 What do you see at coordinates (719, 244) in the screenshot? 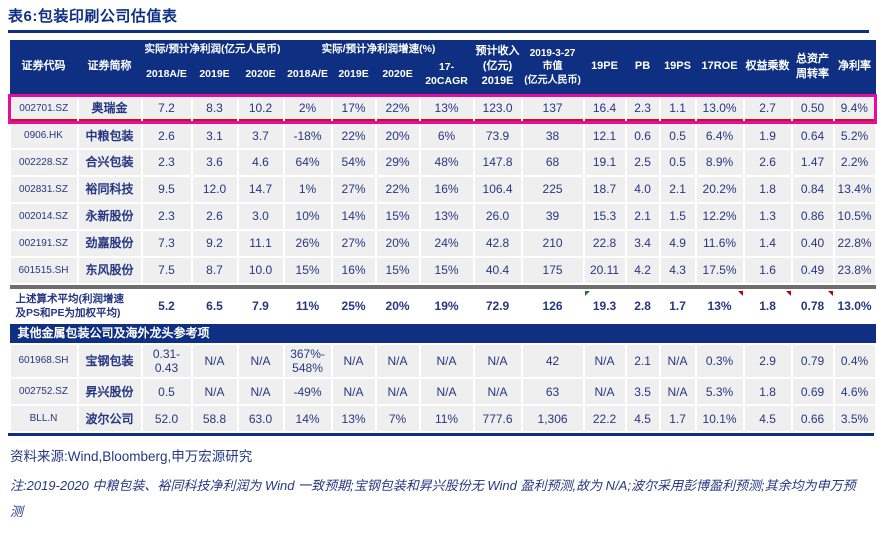
I see `cell-value: 11.6%` at bounding box center [719, 244].